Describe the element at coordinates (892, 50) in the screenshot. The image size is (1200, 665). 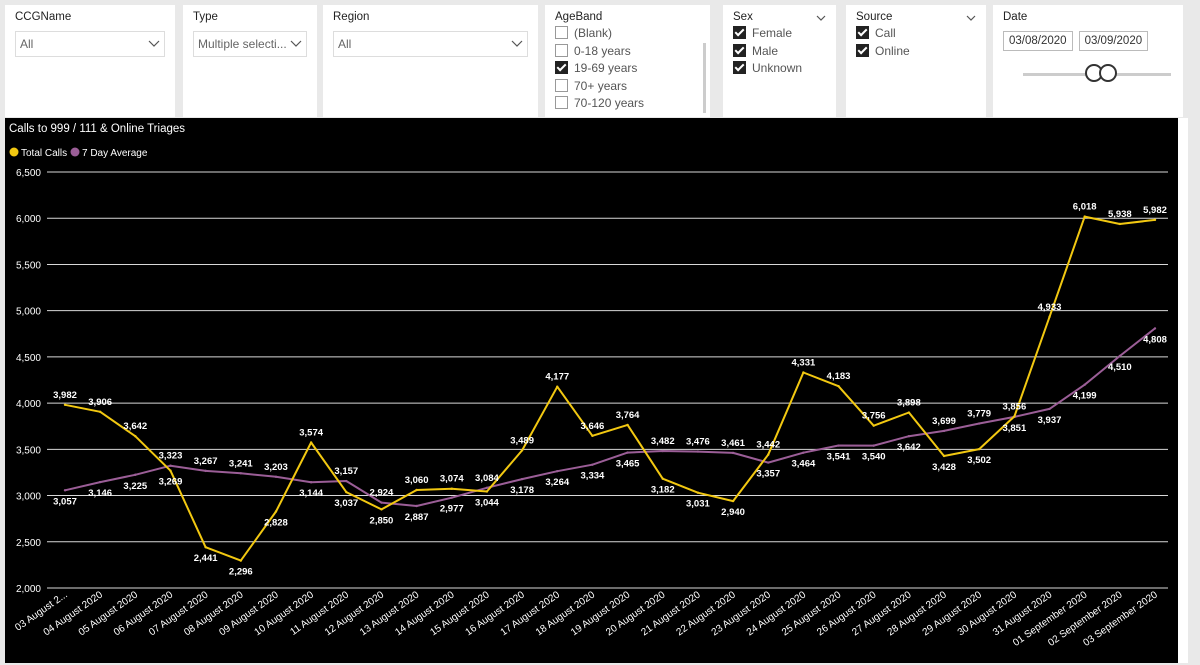
I see `source-option-label: Online` at that location.